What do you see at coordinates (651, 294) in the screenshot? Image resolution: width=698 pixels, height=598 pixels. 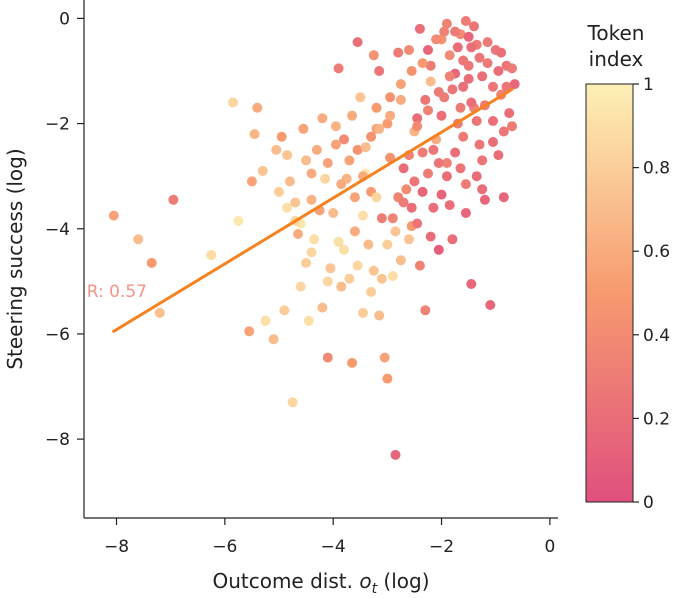 I see `colorbar-ticks: 1 0.8 0.6 0.4 0.2 0` at bounding box center [651, 294].